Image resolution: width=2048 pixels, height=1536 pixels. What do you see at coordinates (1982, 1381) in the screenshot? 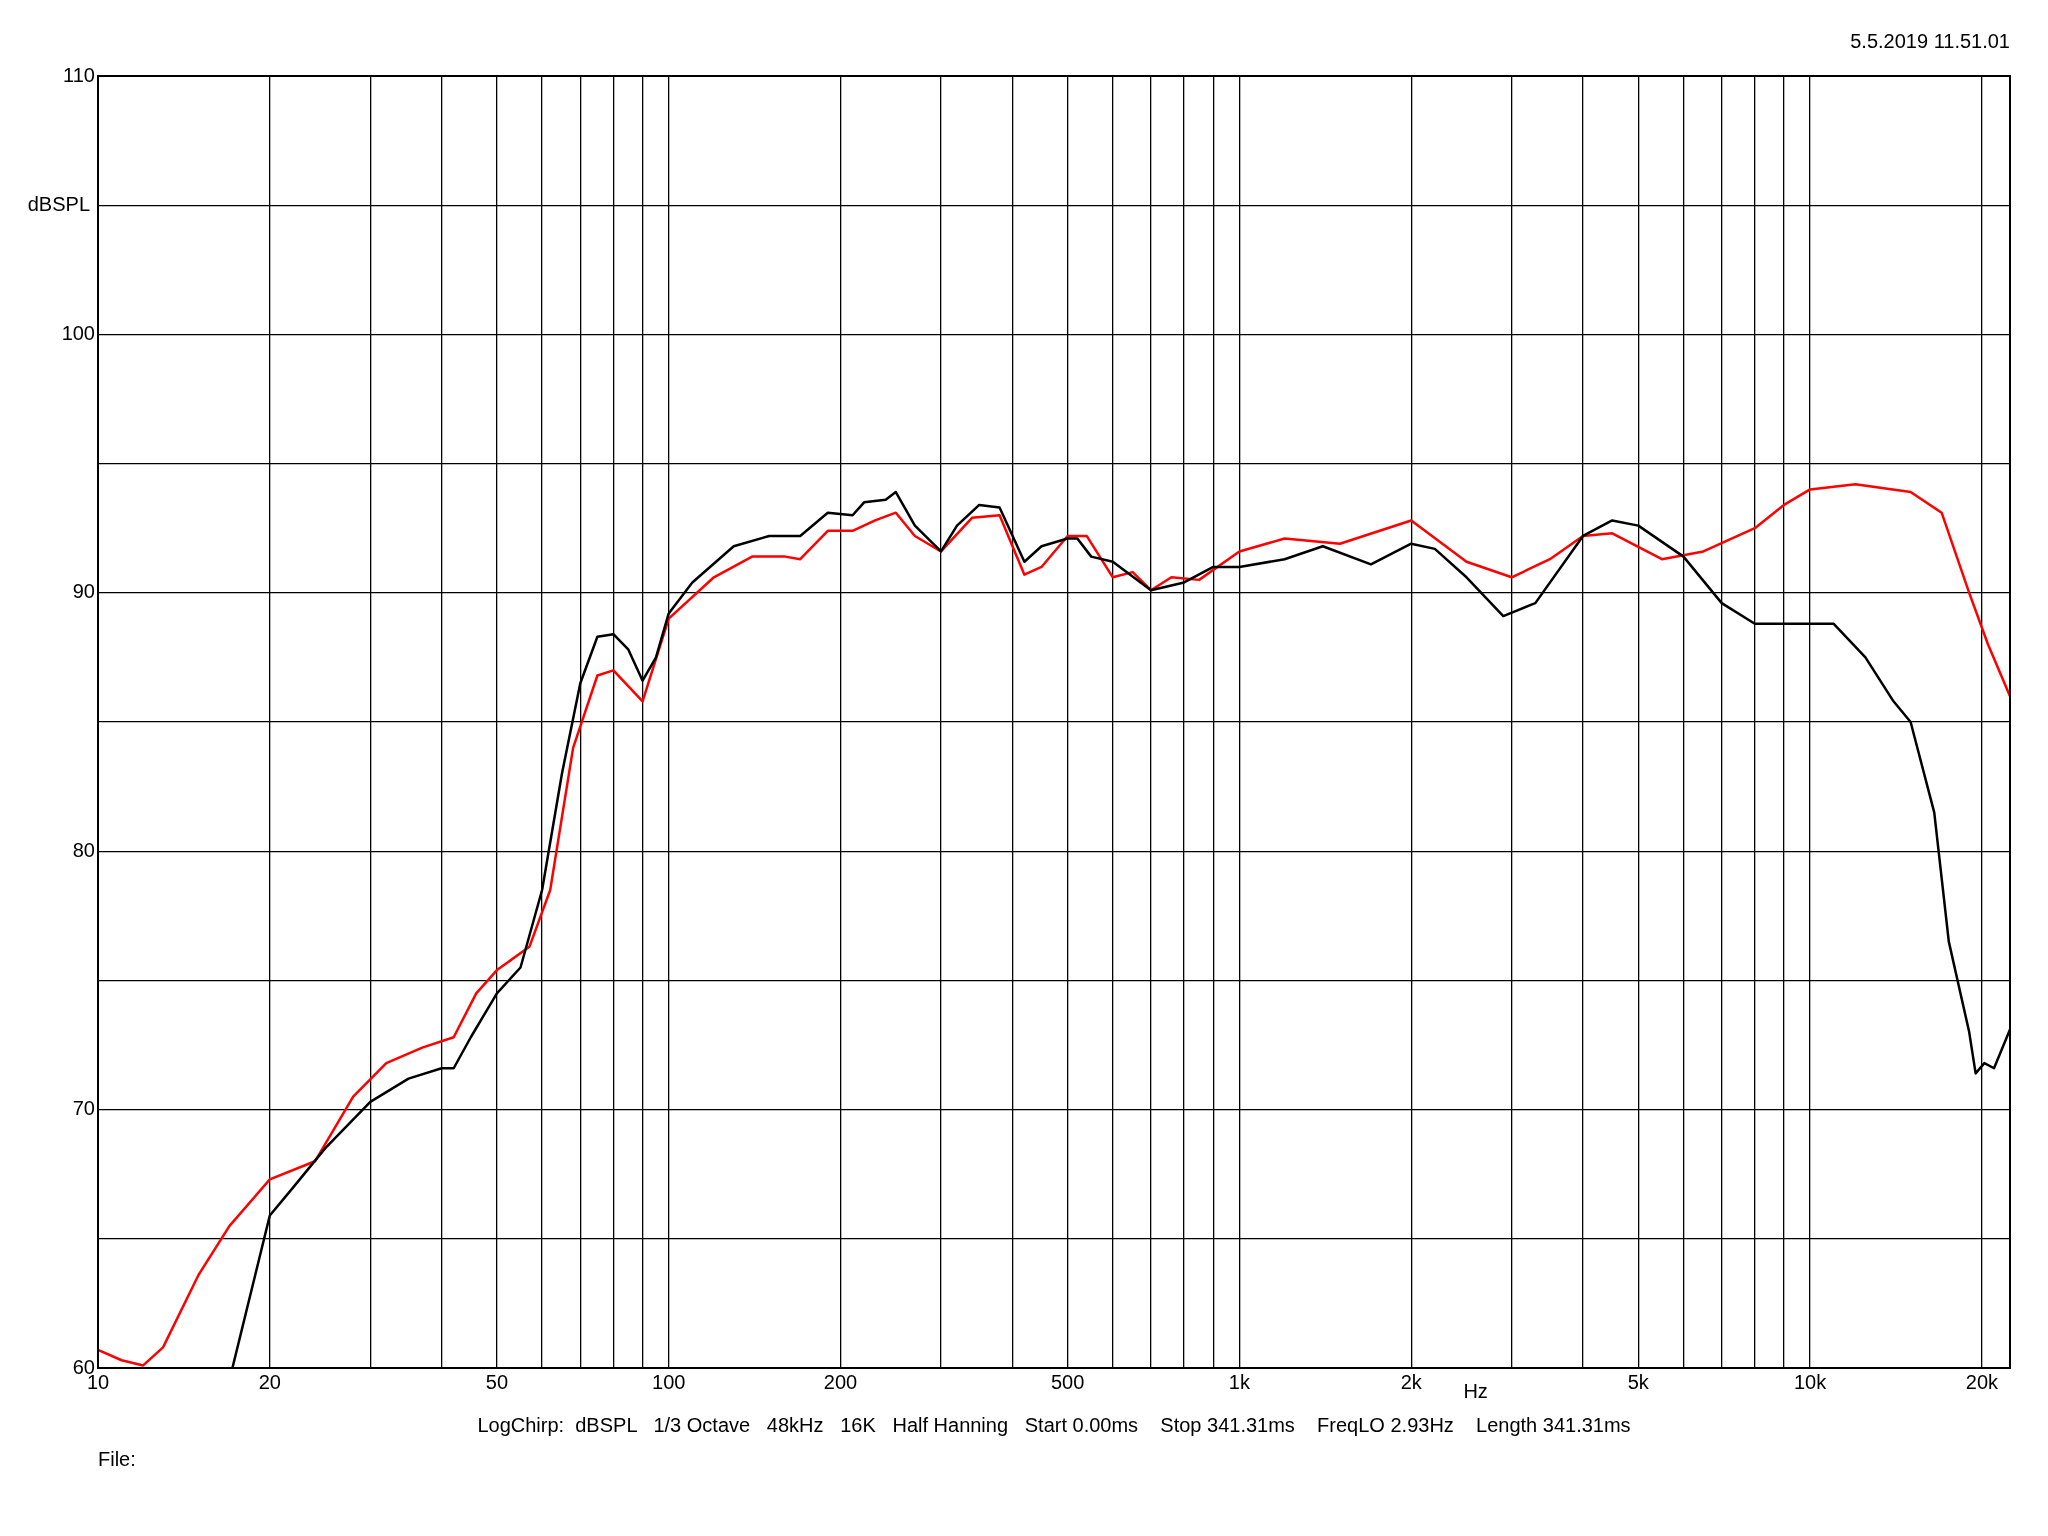
I see `x-tick-label: 20k` at bounding box center [1982, 1381].